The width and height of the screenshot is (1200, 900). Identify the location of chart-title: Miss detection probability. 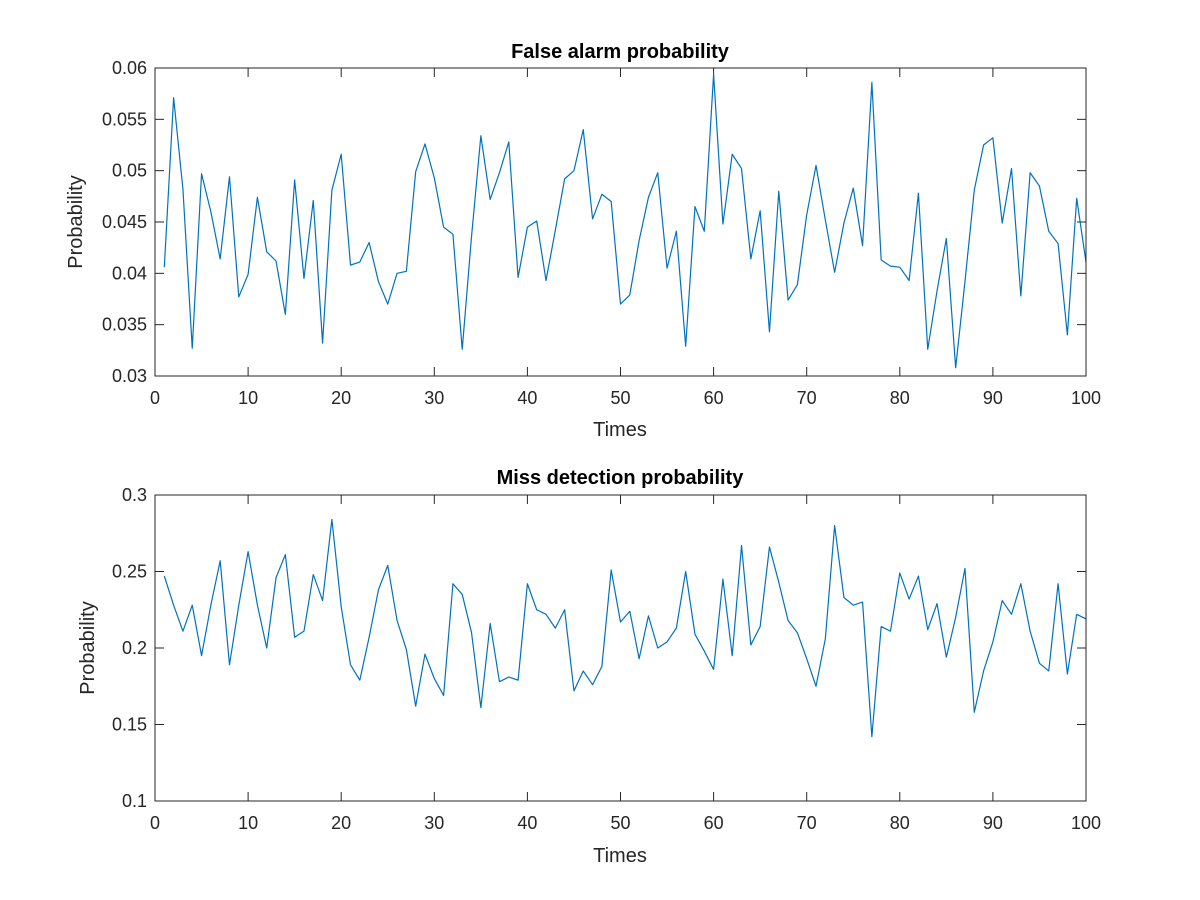
(621, 478).